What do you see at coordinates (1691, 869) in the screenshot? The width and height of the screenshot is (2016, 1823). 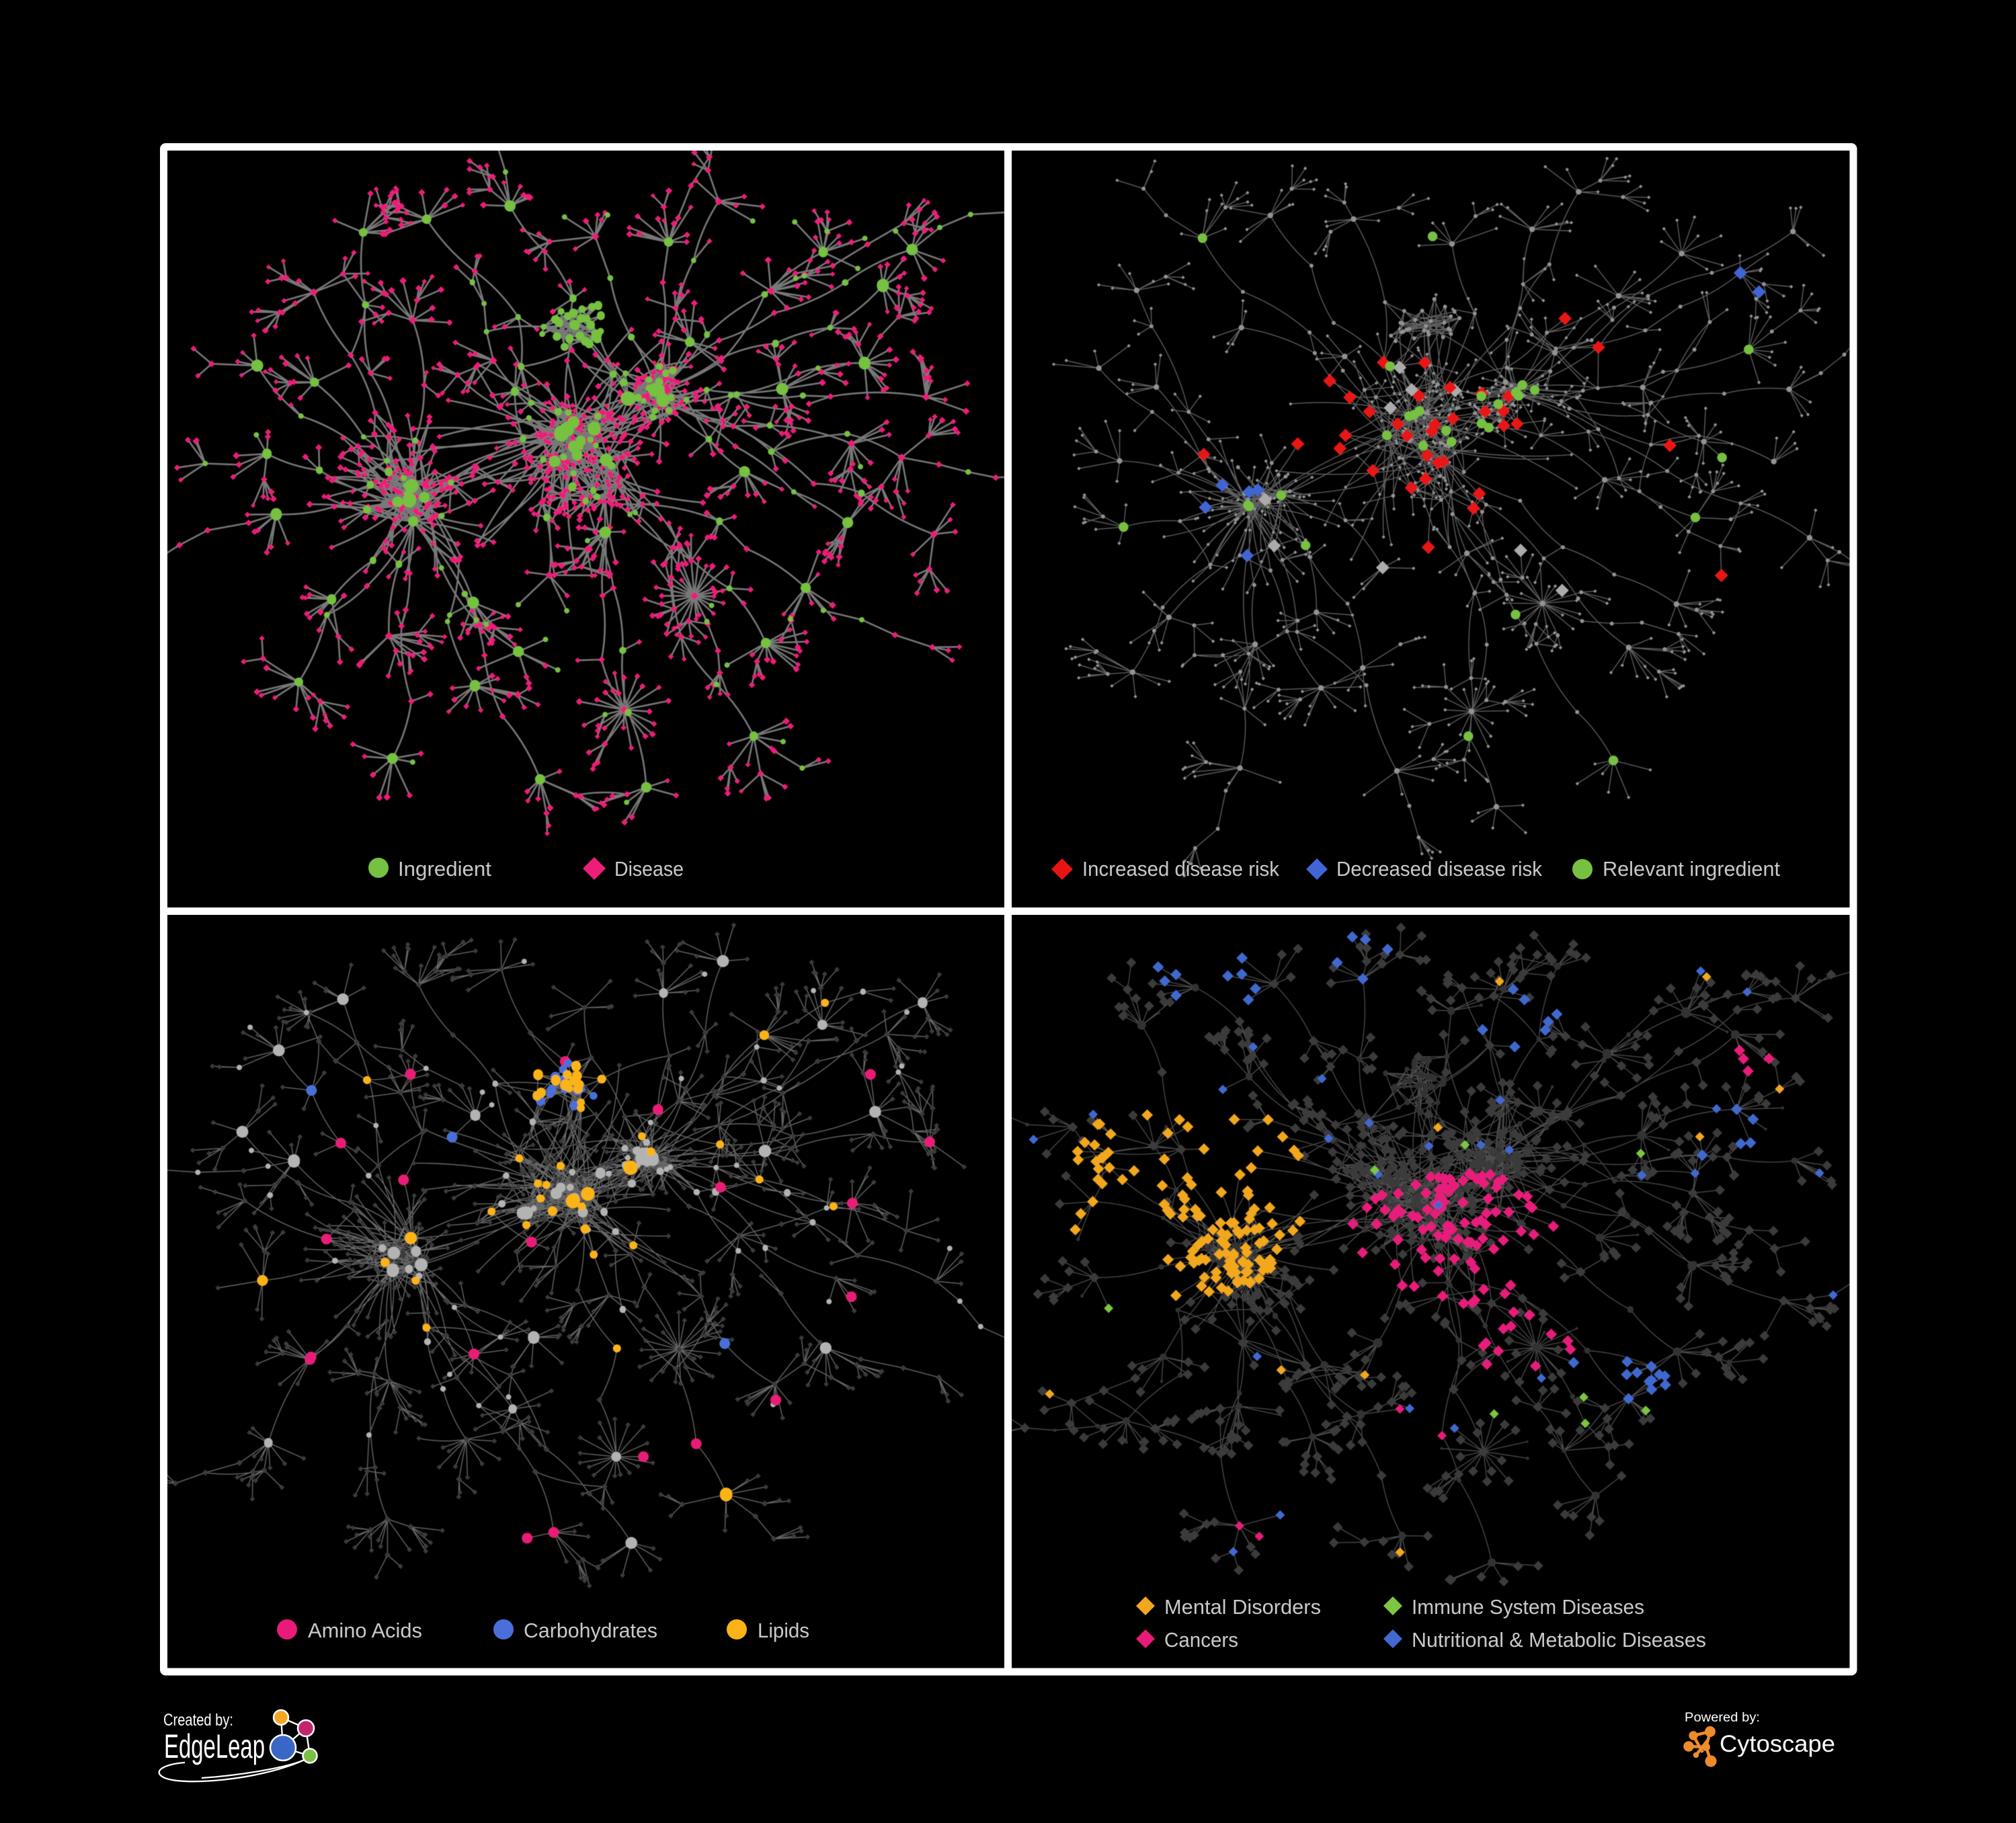 I see `svg-text: Relevant ingredient` at bounding box center [1691, 869].